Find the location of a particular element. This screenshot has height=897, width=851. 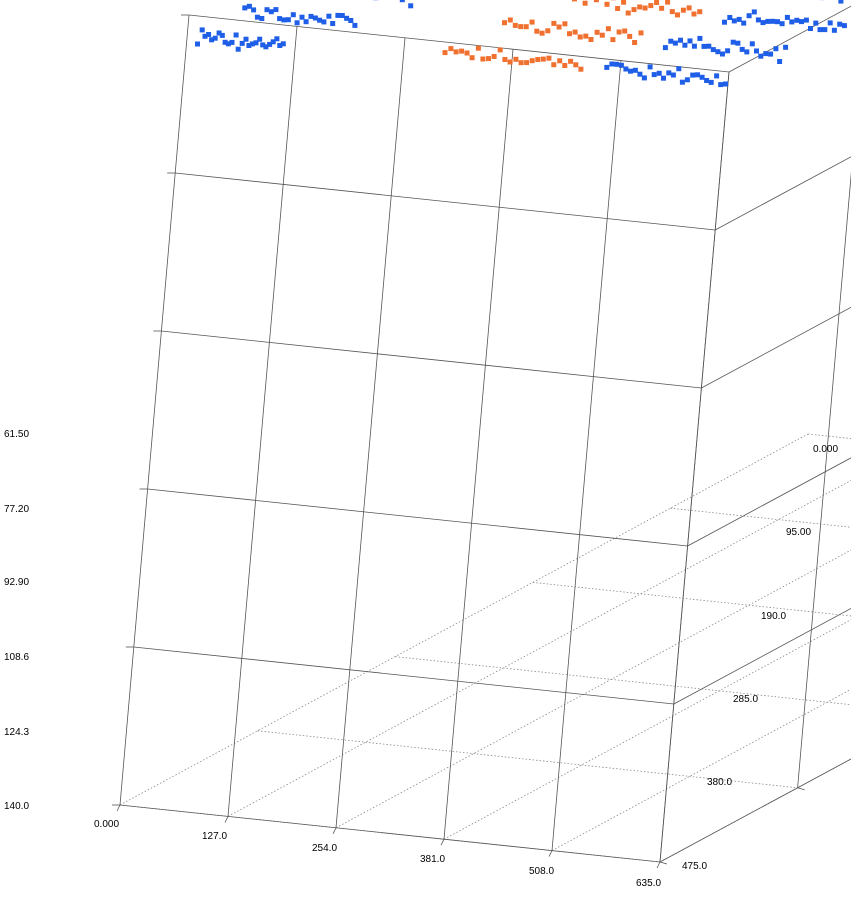

y-tick-label: 190.0 is located at coordinates (773, 616).